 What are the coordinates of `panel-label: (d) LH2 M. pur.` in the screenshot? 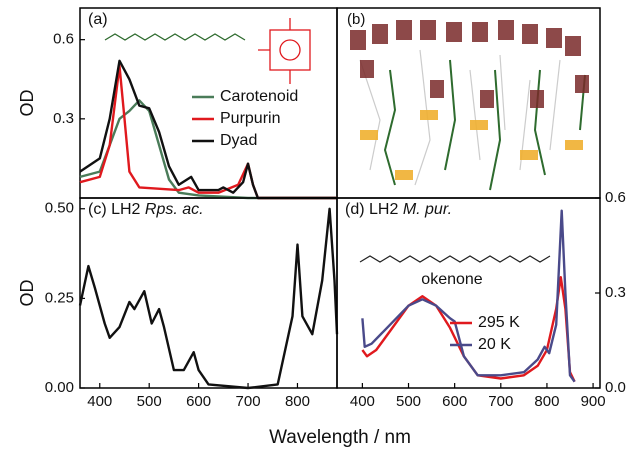 It's located at (398, 209).